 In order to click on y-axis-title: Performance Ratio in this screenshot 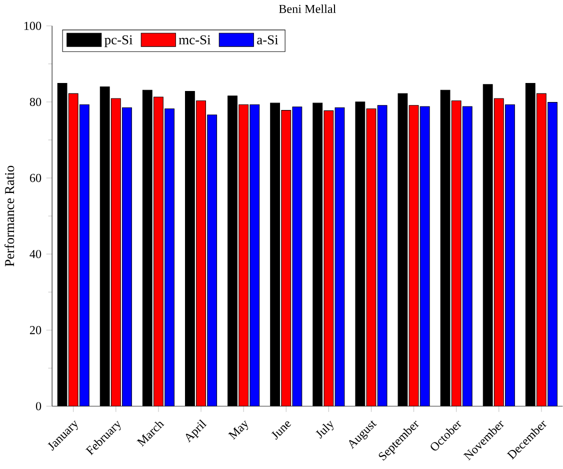, I will do `click(9, 216)`.